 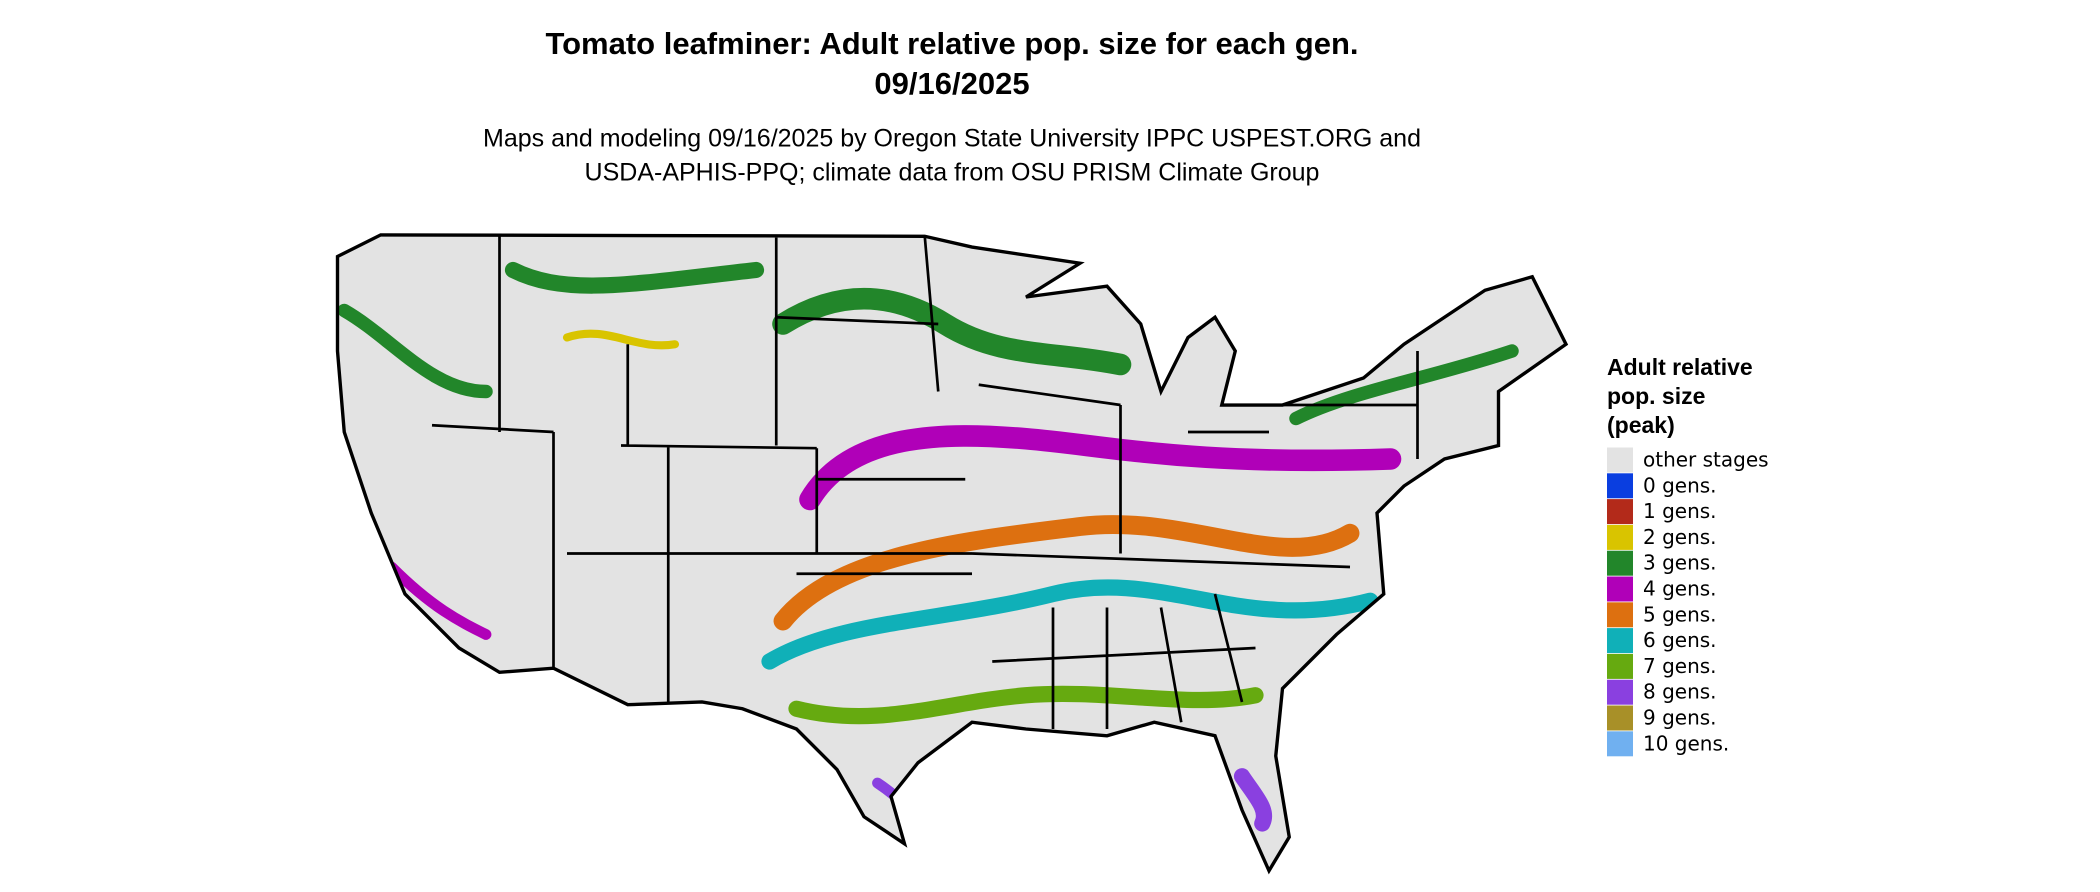 What do you see at coordinates (1680, 614) in the screenshot?
I see `legend-label: 5 gens.` at bounding box center [1680, 614].